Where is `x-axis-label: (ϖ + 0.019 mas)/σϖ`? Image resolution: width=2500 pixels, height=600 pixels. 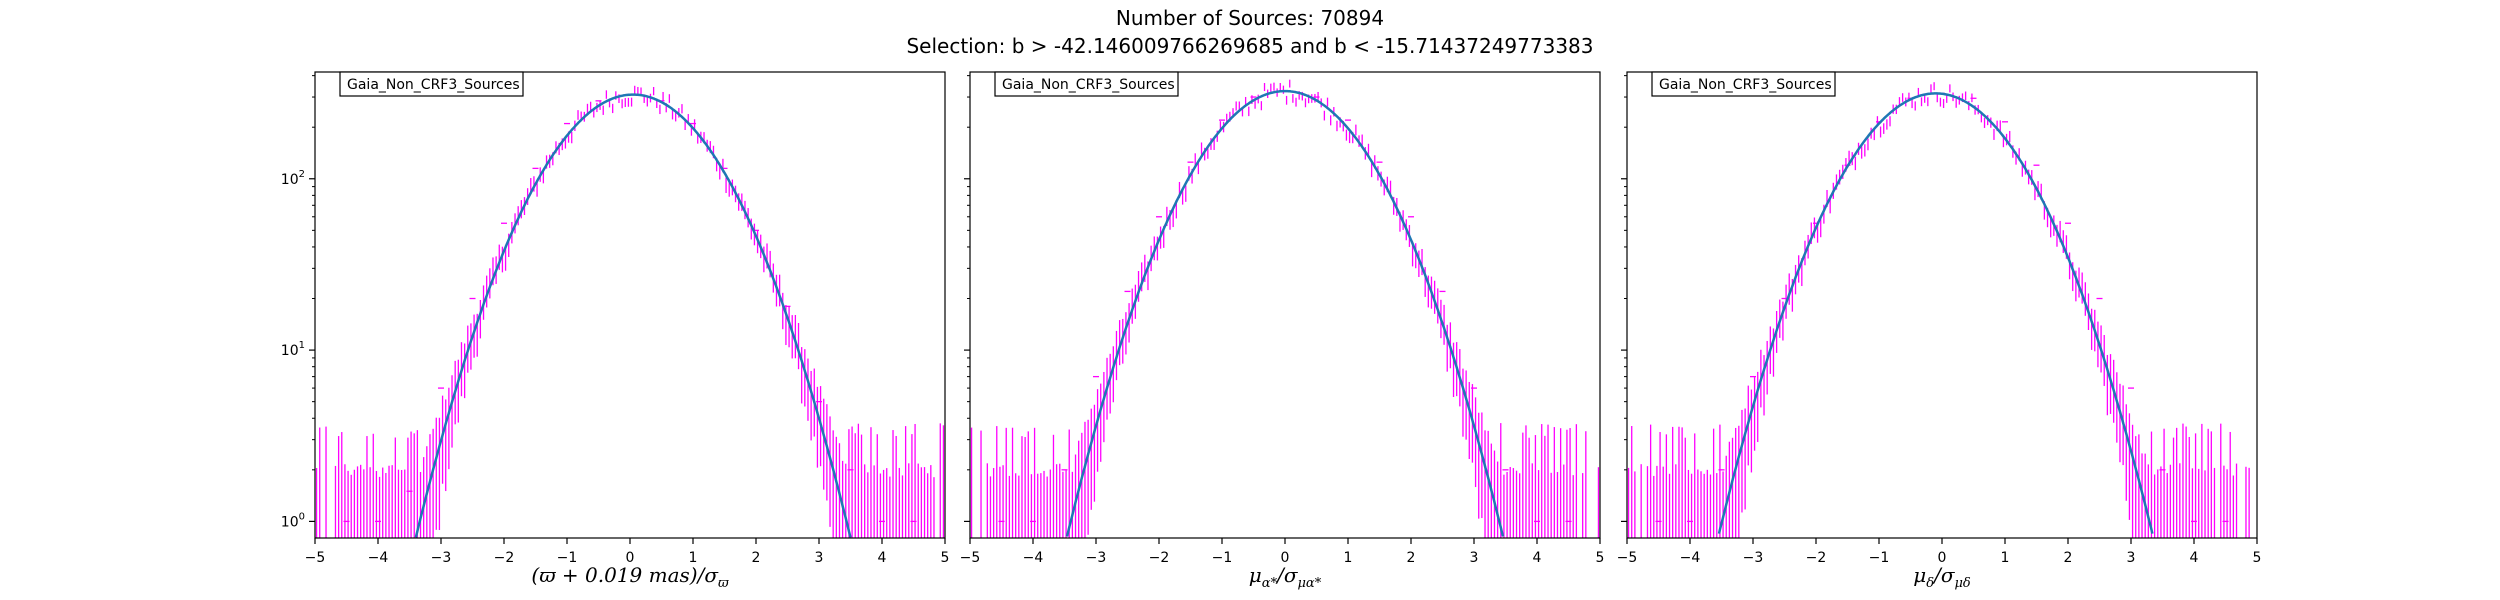
x-axis-label: (ϖ + 0.019 mas)/σϖ is located at coordinates (630, 577).